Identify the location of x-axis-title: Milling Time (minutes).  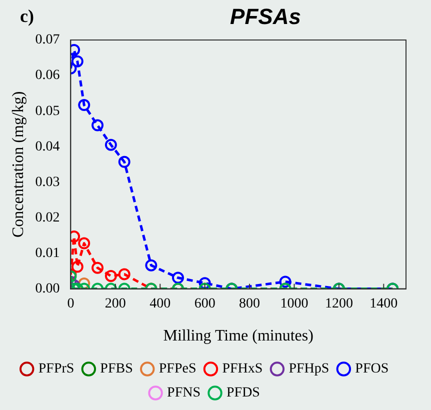
(238, 336).